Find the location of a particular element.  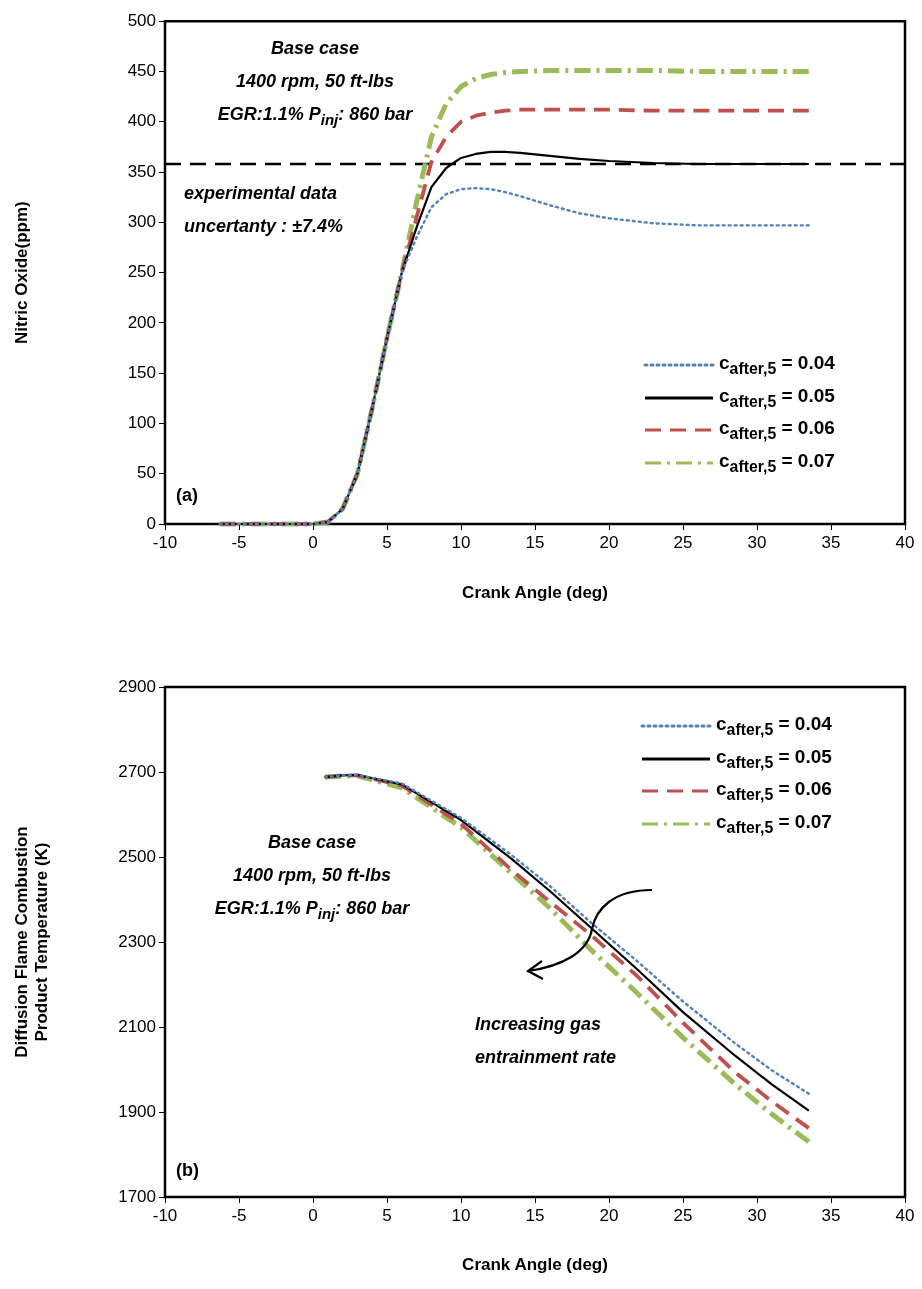

y-tick-label: 2900 is located at coordinates (137, 686).